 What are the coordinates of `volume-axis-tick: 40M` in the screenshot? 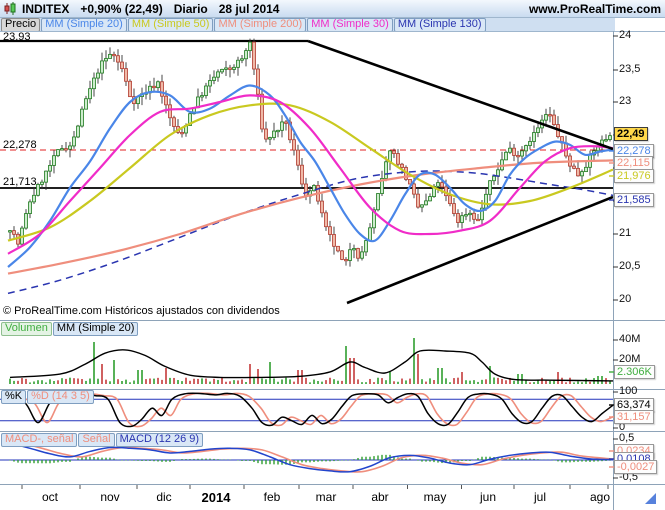 It's located at (630, 339).